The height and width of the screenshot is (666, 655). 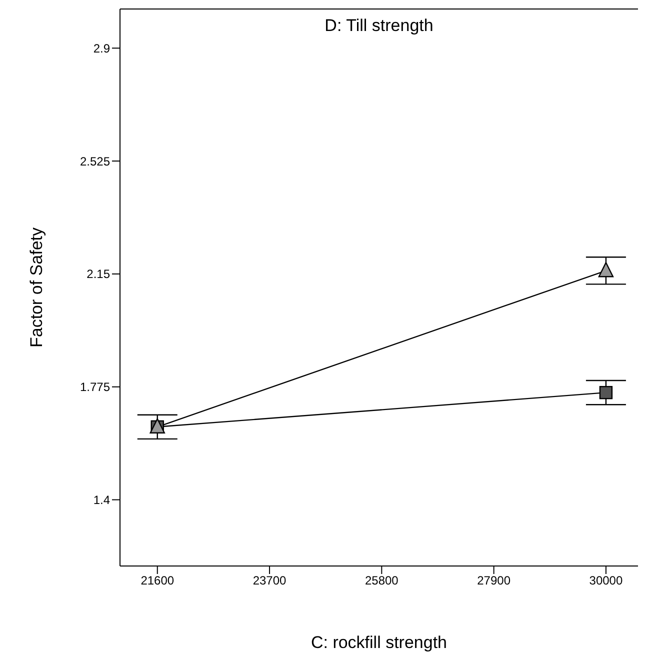 I want to click on x-tick-label: 25800, so click(x=381, y=581).